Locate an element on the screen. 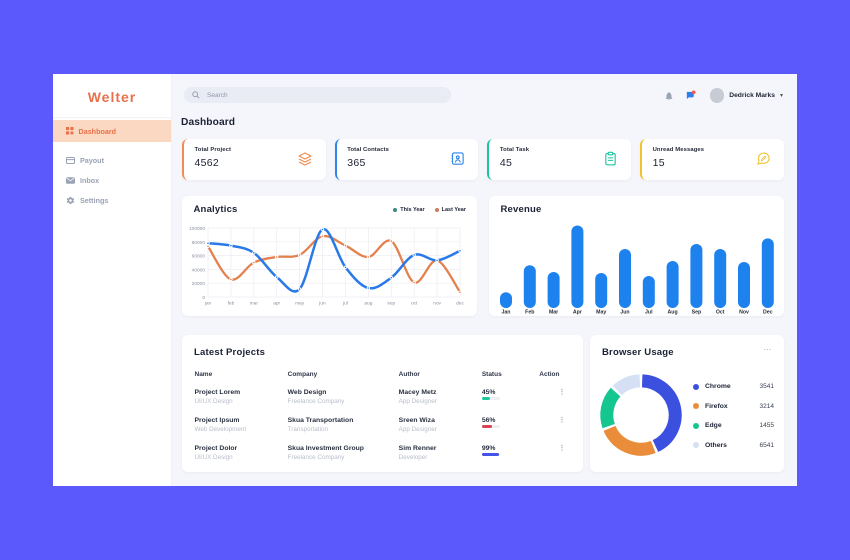 Image resolution: width=850 pixels, height=560 pixels. svg-text: Oct is located at coordinates (720, 313).